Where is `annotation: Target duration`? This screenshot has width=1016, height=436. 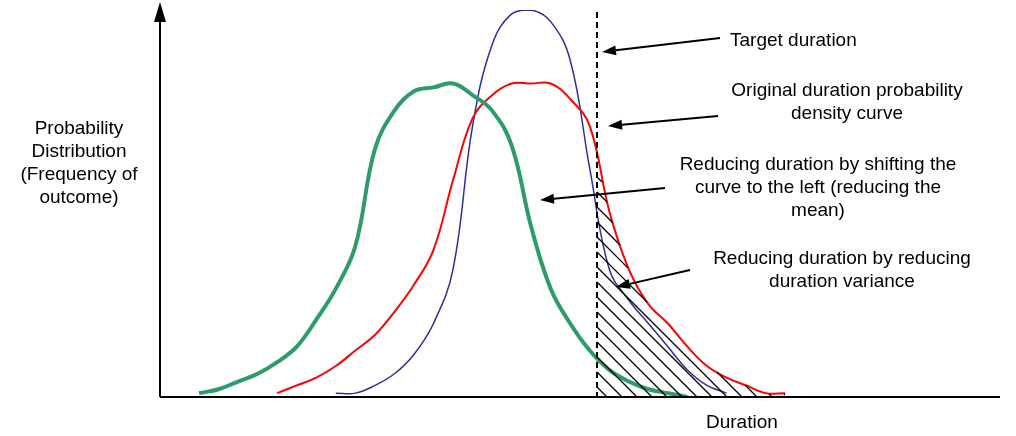
annotation: Target duration is located at coordinates (794, 39).